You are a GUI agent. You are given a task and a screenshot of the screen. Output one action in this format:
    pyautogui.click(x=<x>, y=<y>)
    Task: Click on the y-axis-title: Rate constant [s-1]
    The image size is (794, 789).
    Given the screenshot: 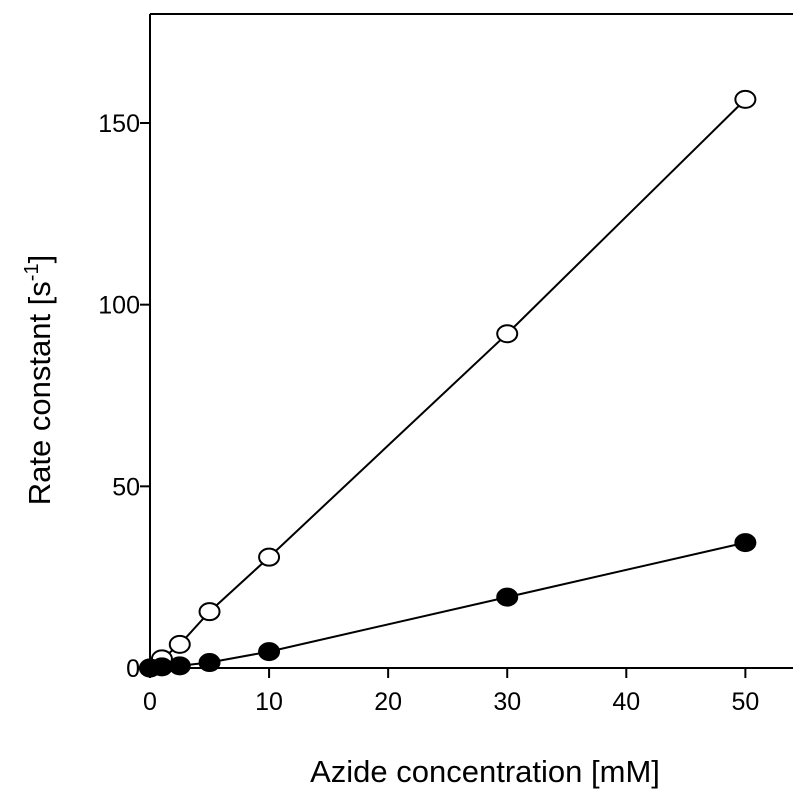 What is the action you would take?
    pyautogui.click(x=39, y=380)
    